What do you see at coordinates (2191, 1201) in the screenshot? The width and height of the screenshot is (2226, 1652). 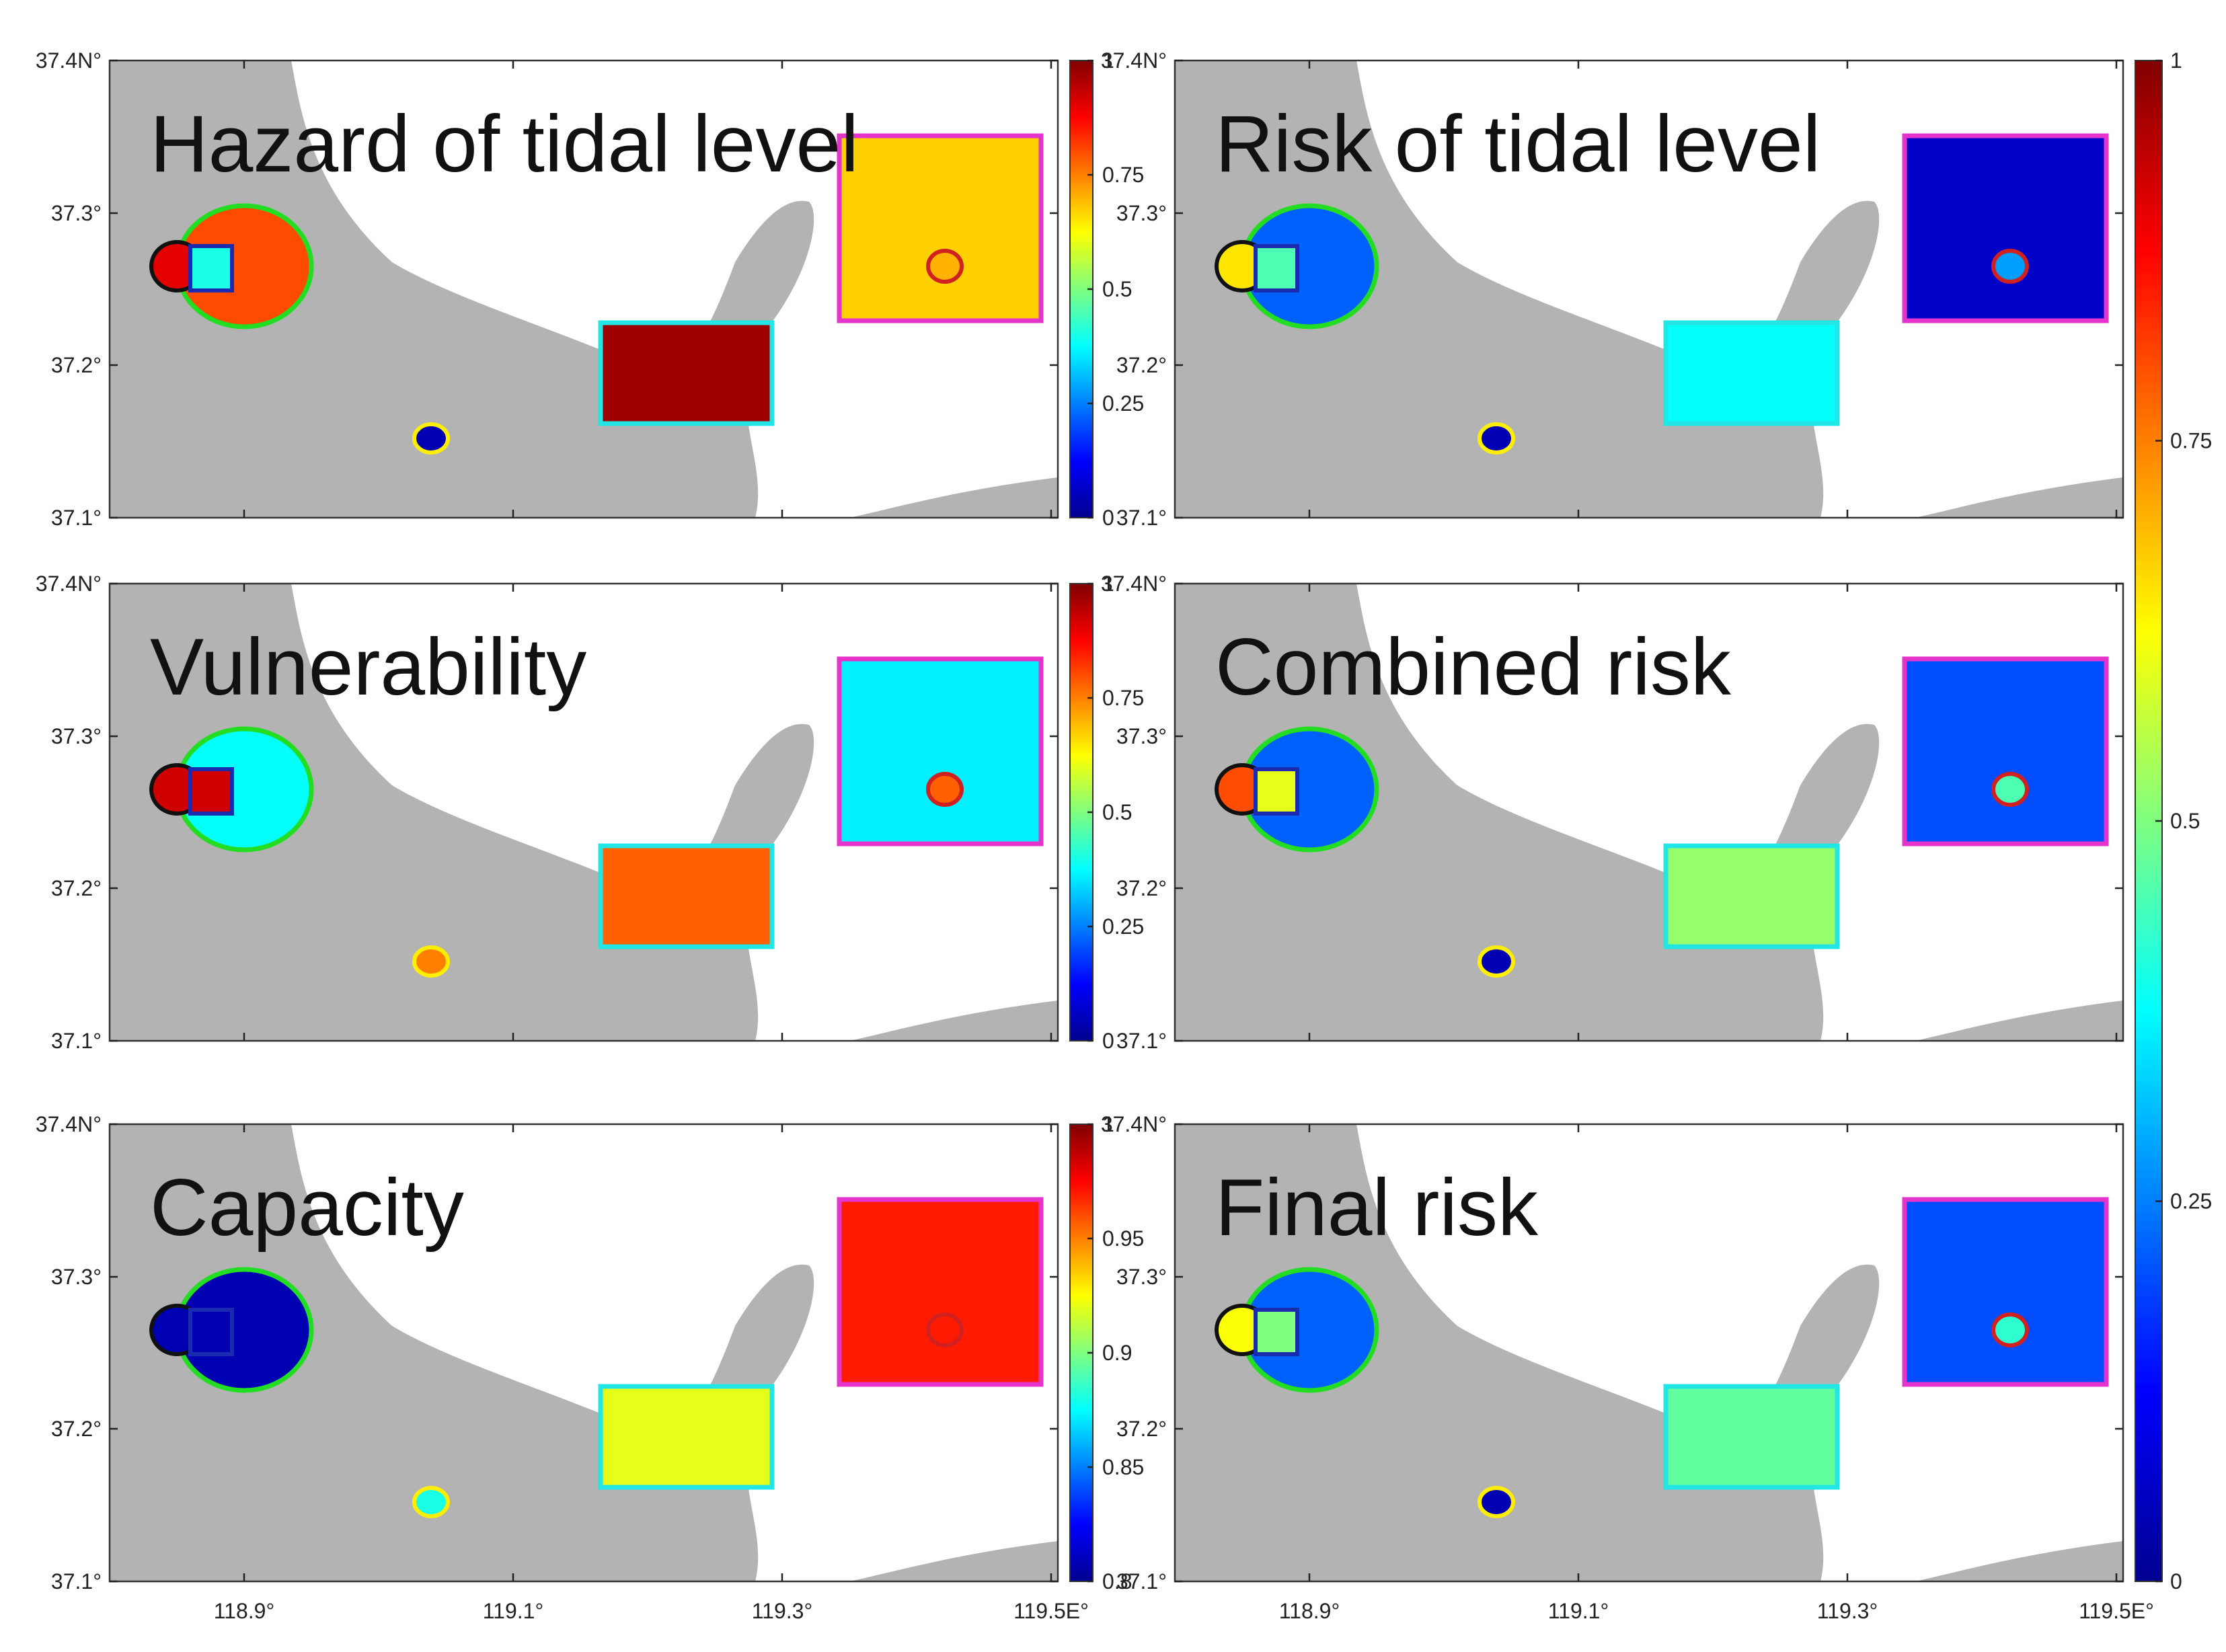 I see `shared-colorbar-tick-label: 0.25` at bounding box center [2191, 1201].